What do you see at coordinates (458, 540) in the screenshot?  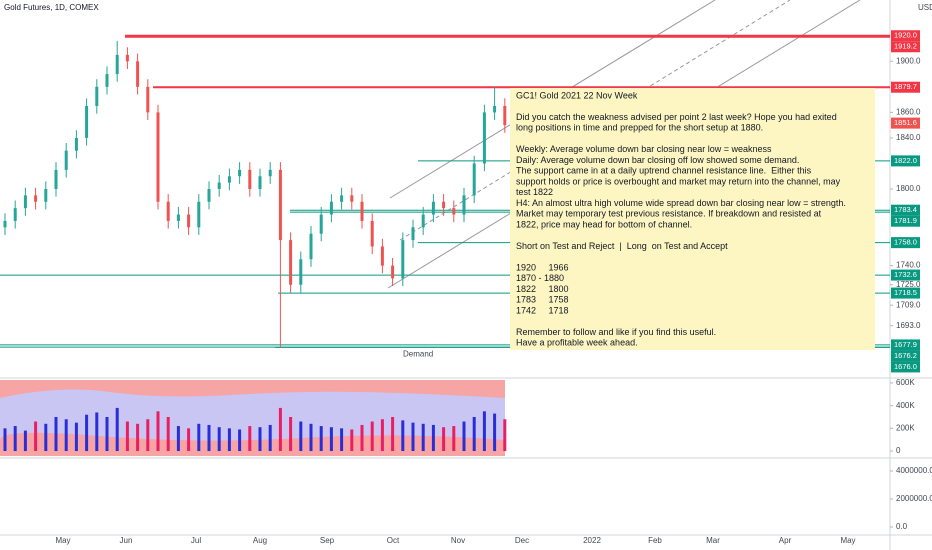 I see `x-tick-label: Nov` at bounding box center [458, 540].